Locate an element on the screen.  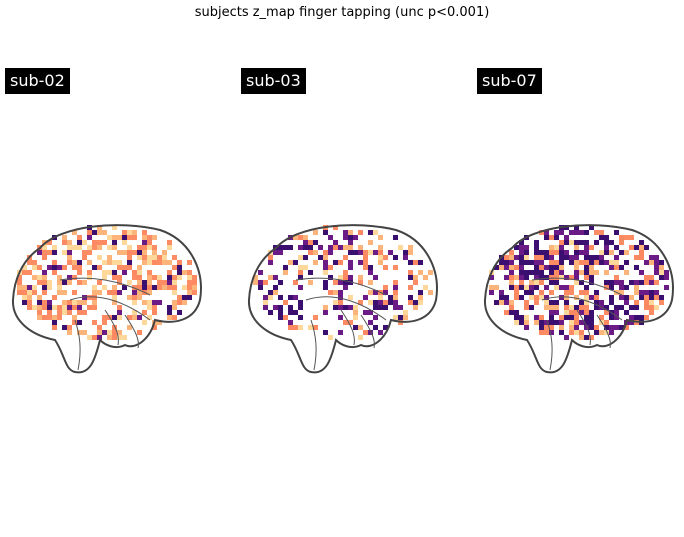
subject-label: sub-03 is located at coordinates (273, 81).